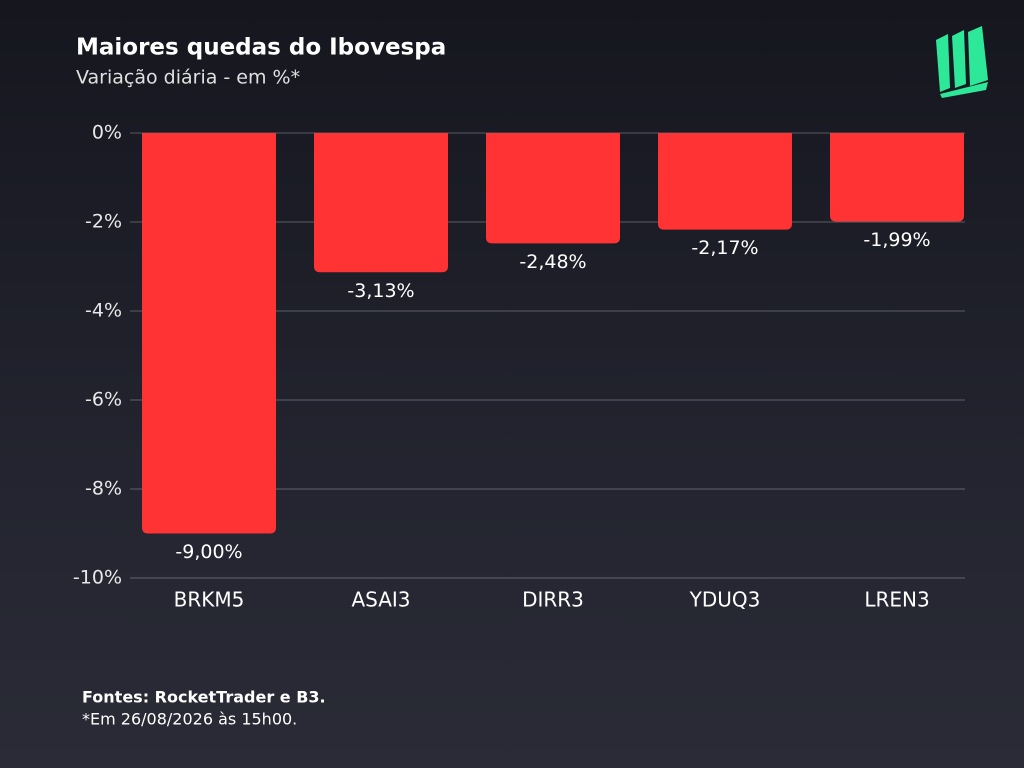 The width and height of the screenshot is (1024, 768). Describe the element at coordinates (962, 62) in the screenshot. I see `logo` at that location.